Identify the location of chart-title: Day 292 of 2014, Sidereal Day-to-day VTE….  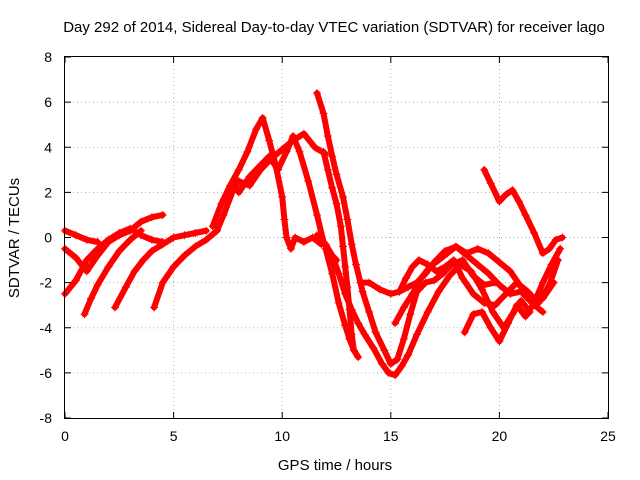
(334, 27).